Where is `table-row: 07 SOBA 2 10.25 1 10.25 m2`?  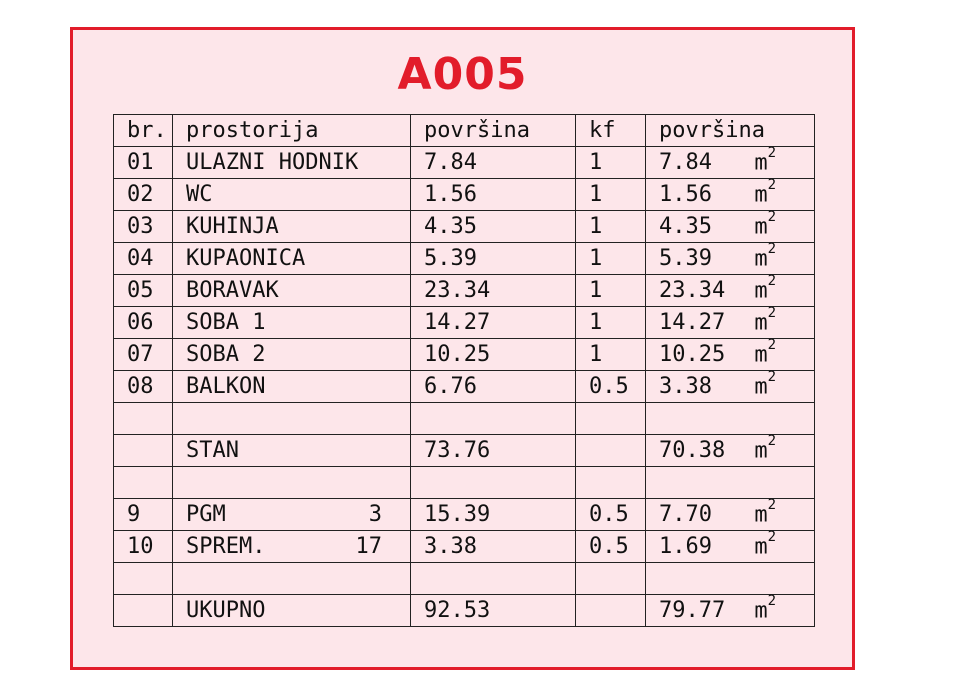
table-row: 07 SOBA 2 10.25 1 10.25 m2 is located at coordinates (464, 353).